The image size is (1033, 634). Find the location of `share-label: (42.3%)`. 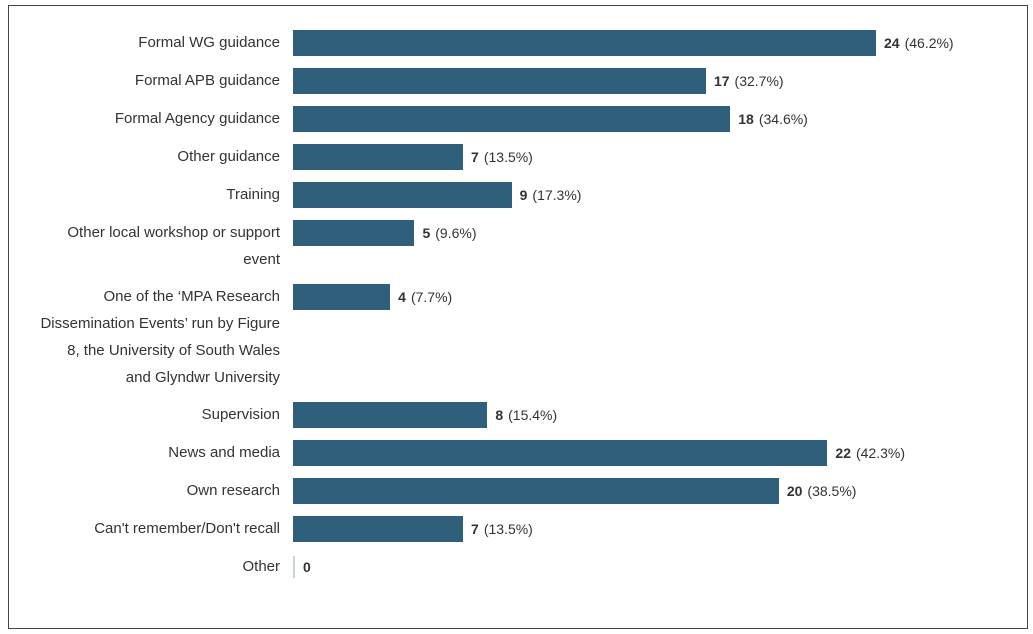

share-label: (42.3%) is located at coordinates (880, 453).